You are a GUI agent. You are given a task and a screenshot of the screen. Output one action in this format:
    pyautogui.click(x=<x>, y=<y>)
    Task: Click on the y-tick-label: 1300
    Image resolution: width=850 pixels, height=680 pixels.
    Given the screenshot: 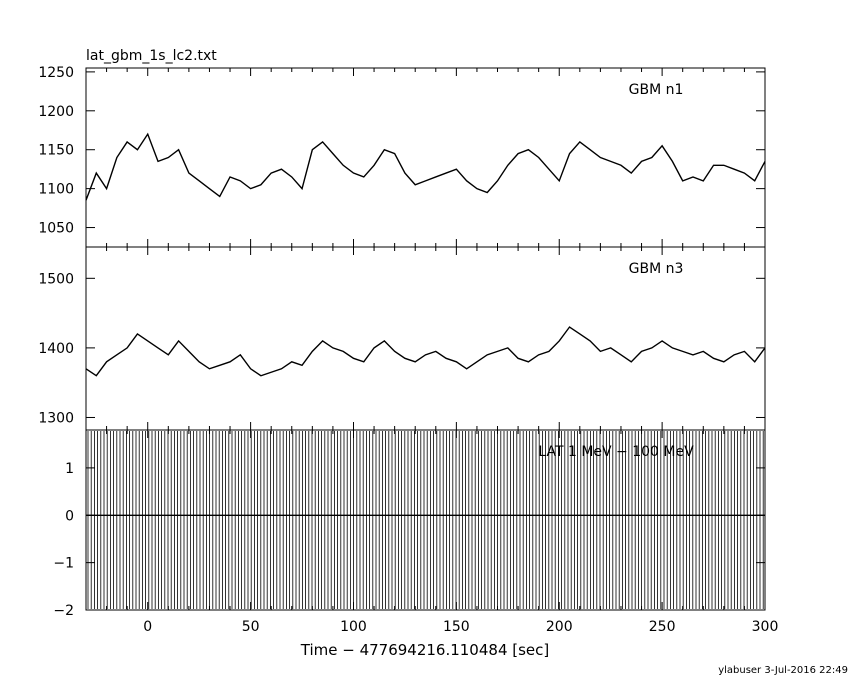 What is the action you would take?
    pyautogui.click(x=56, y=418)
    